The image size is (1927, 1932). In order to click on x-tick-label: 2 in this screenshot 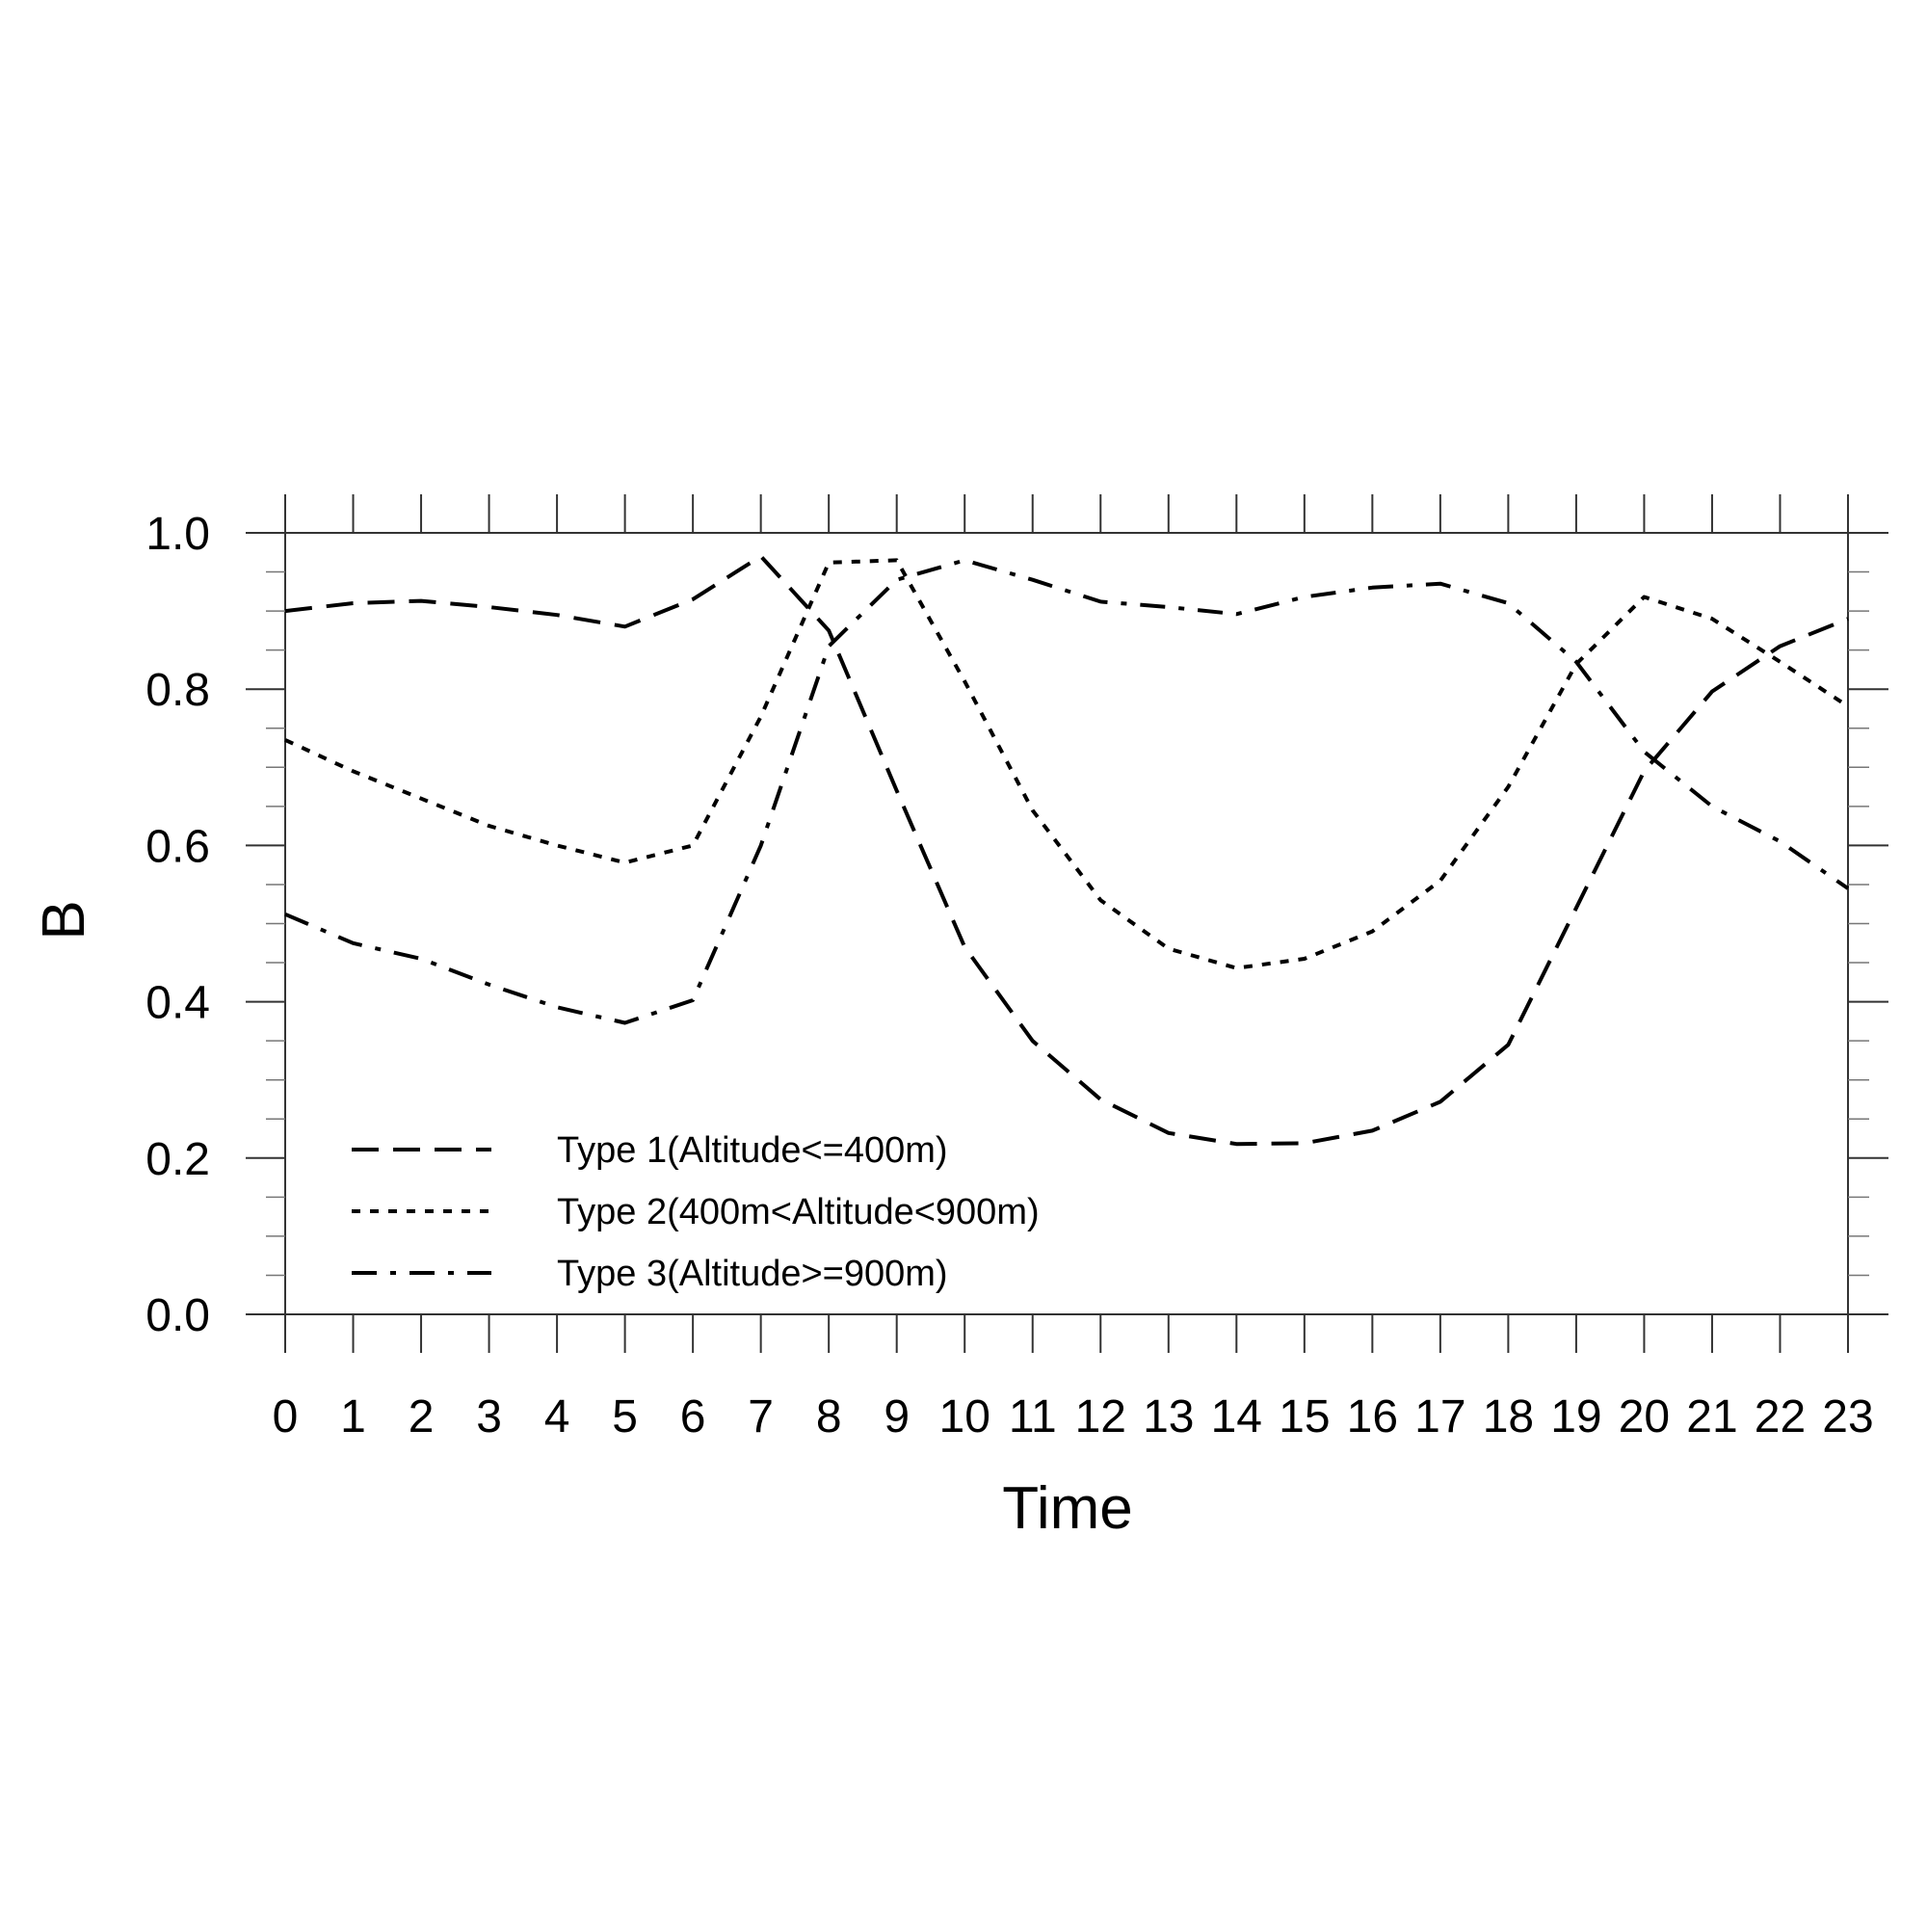, I will do `click(422, 1416)`.